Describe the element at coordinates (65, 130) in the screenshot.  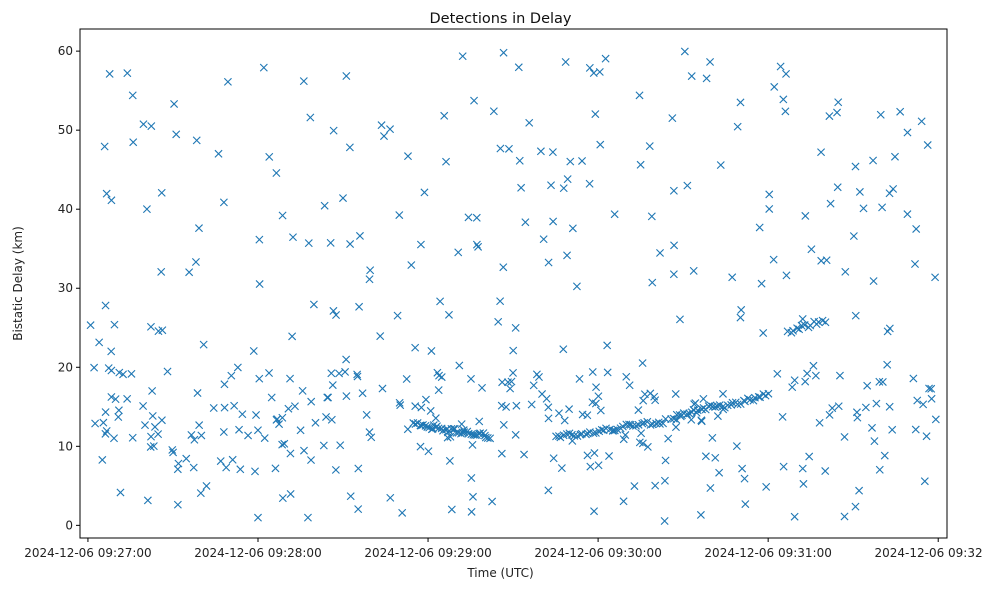
I see `y-tick-label: 50` at that location.